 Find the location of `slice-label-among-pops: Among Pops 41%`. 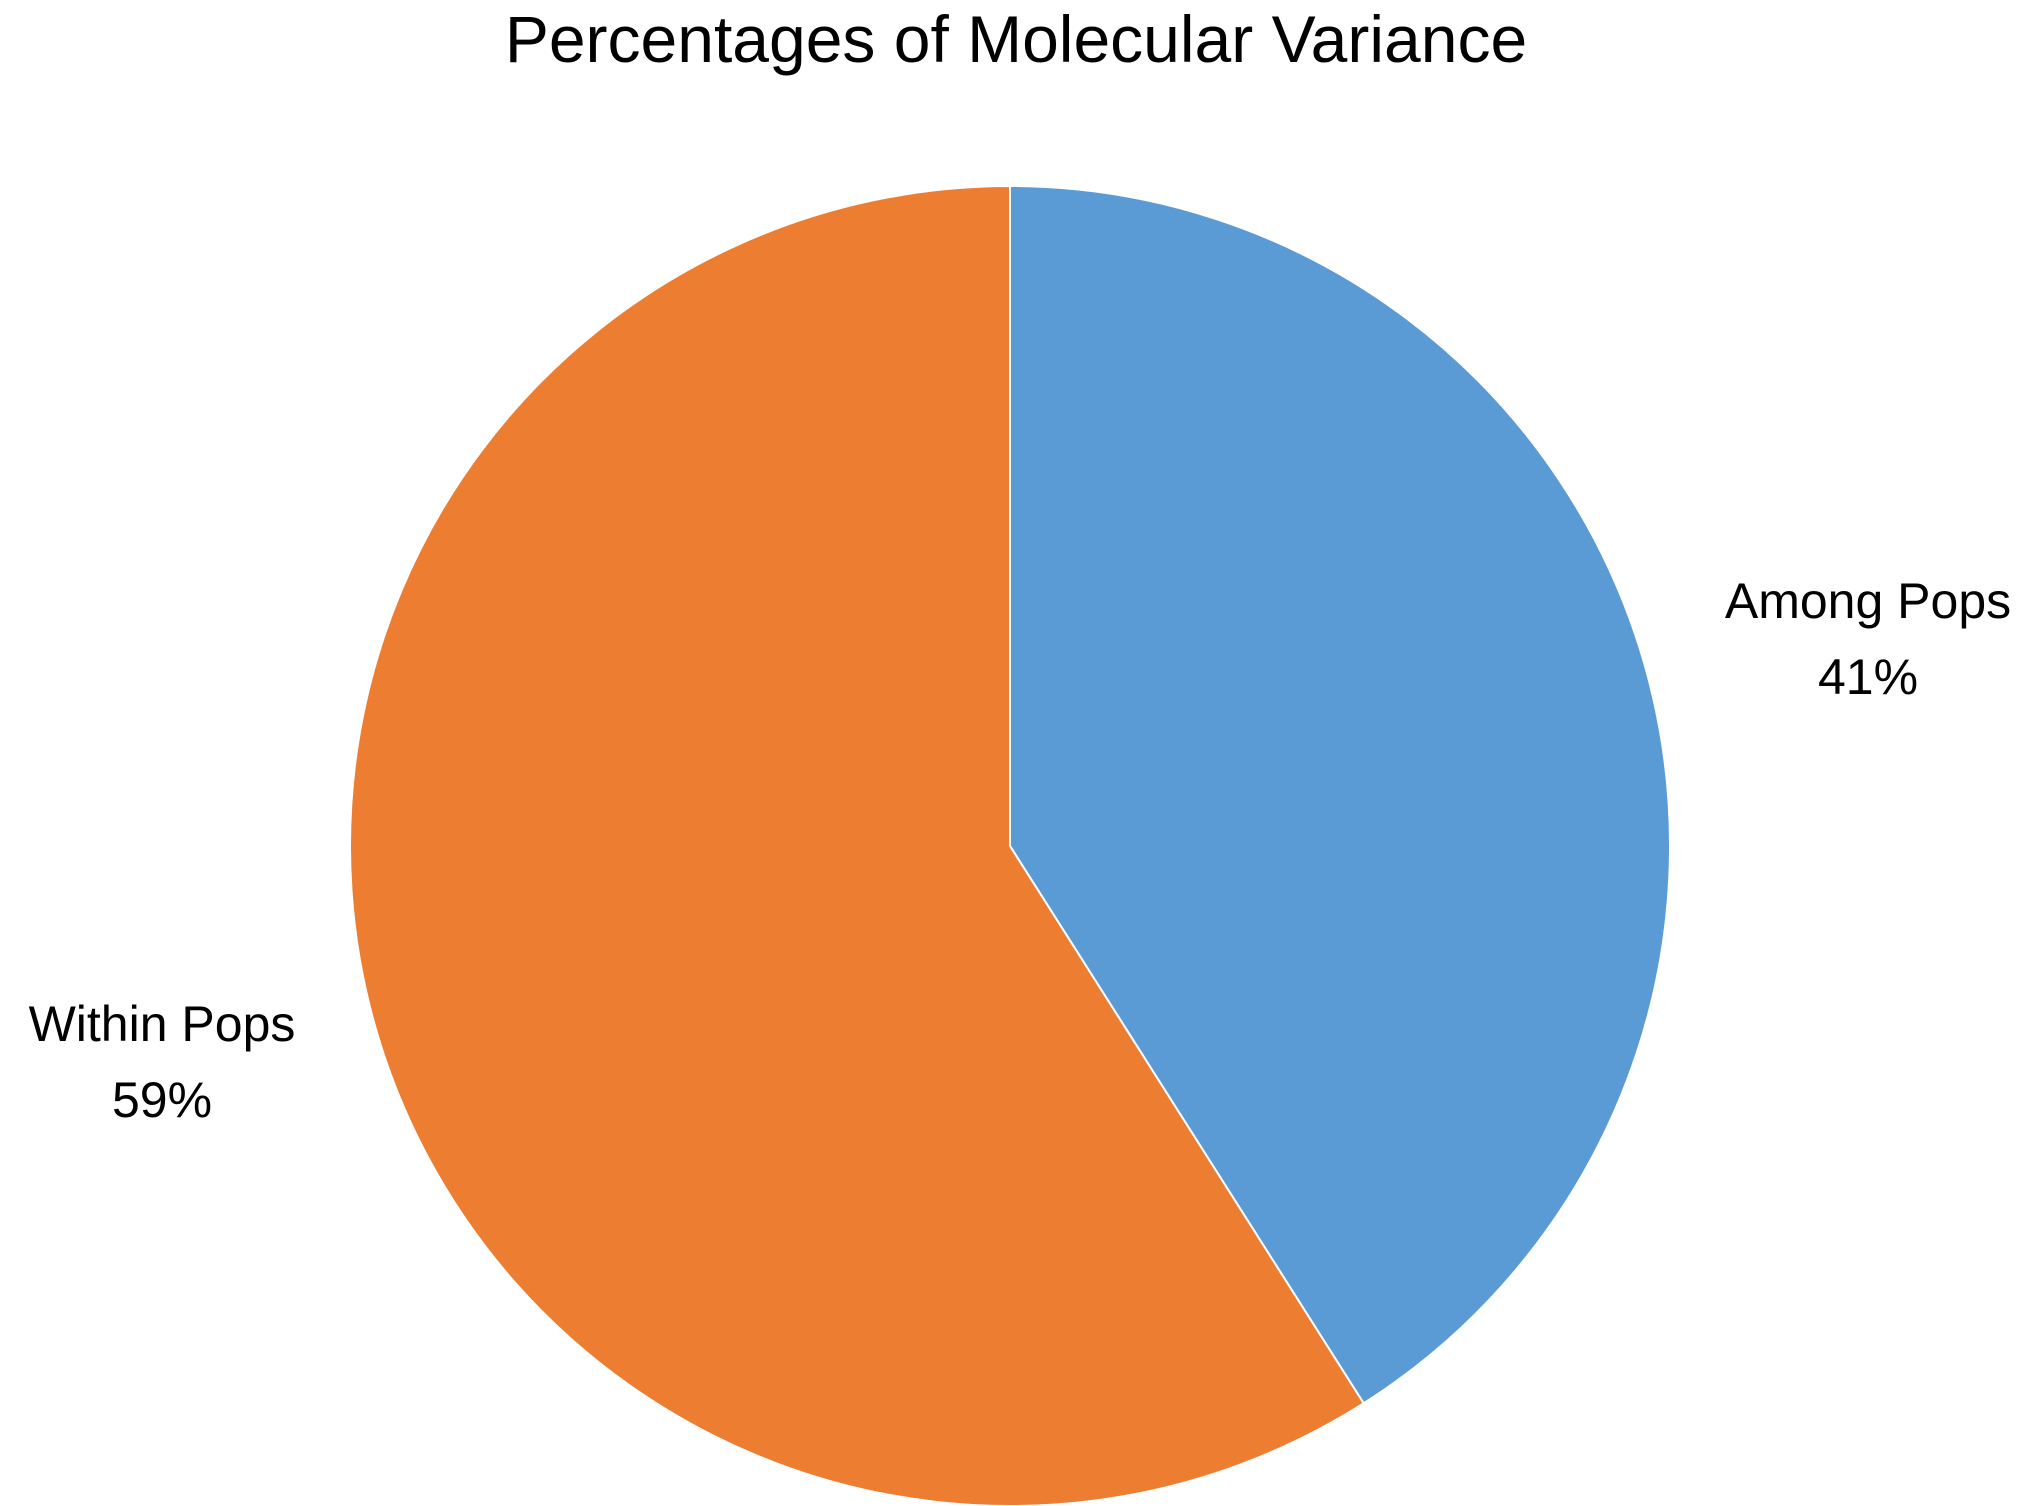

slice-label-among-pops: Among Pops 41% is located at coordinates (1868, 639).